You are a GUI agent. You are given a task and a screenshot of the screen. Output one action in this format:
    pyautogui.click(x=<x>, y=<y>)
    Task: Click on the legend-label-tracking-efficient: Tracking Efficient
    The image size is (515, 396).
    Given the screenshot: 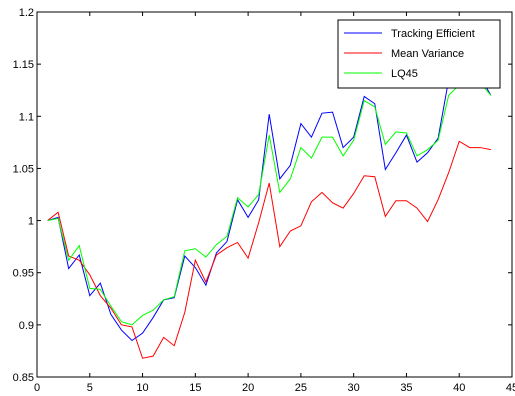 What is the action you would take?
    pyautogui.click(x=433, y=34)
    